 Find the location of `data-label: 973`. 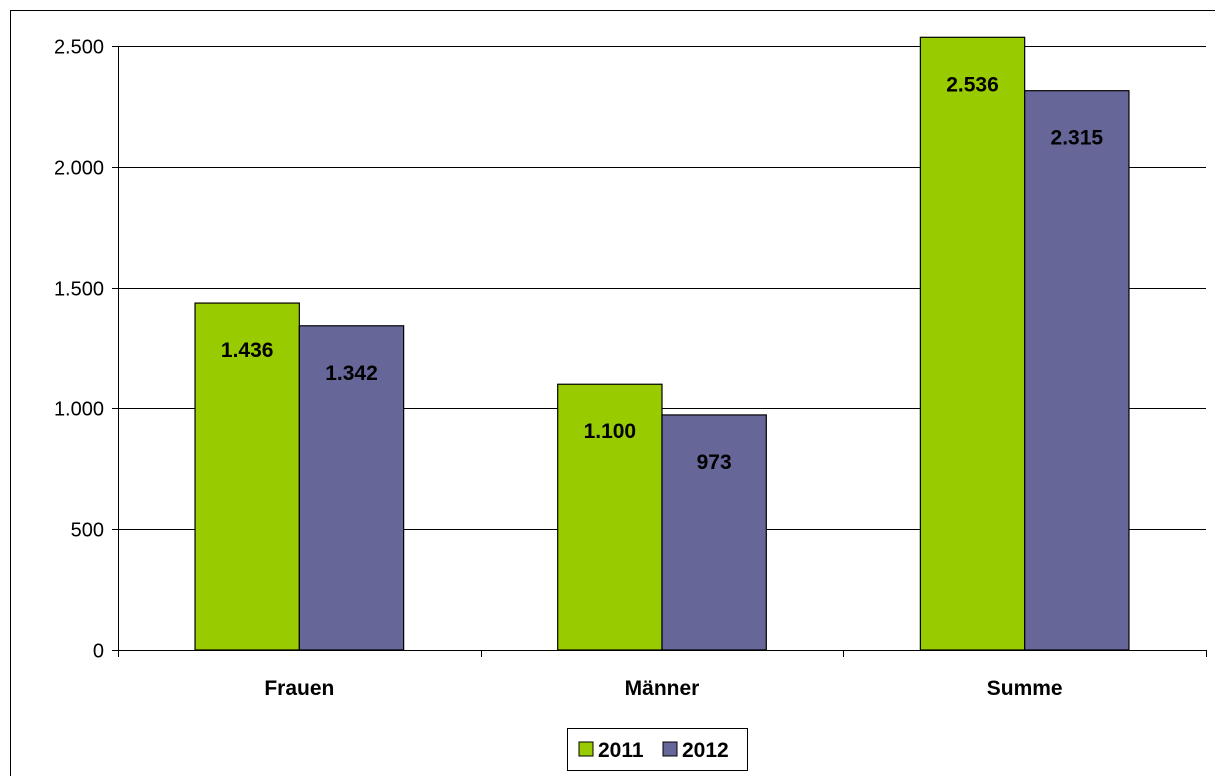

data-label: 973 is located at coordinates (714, 462).